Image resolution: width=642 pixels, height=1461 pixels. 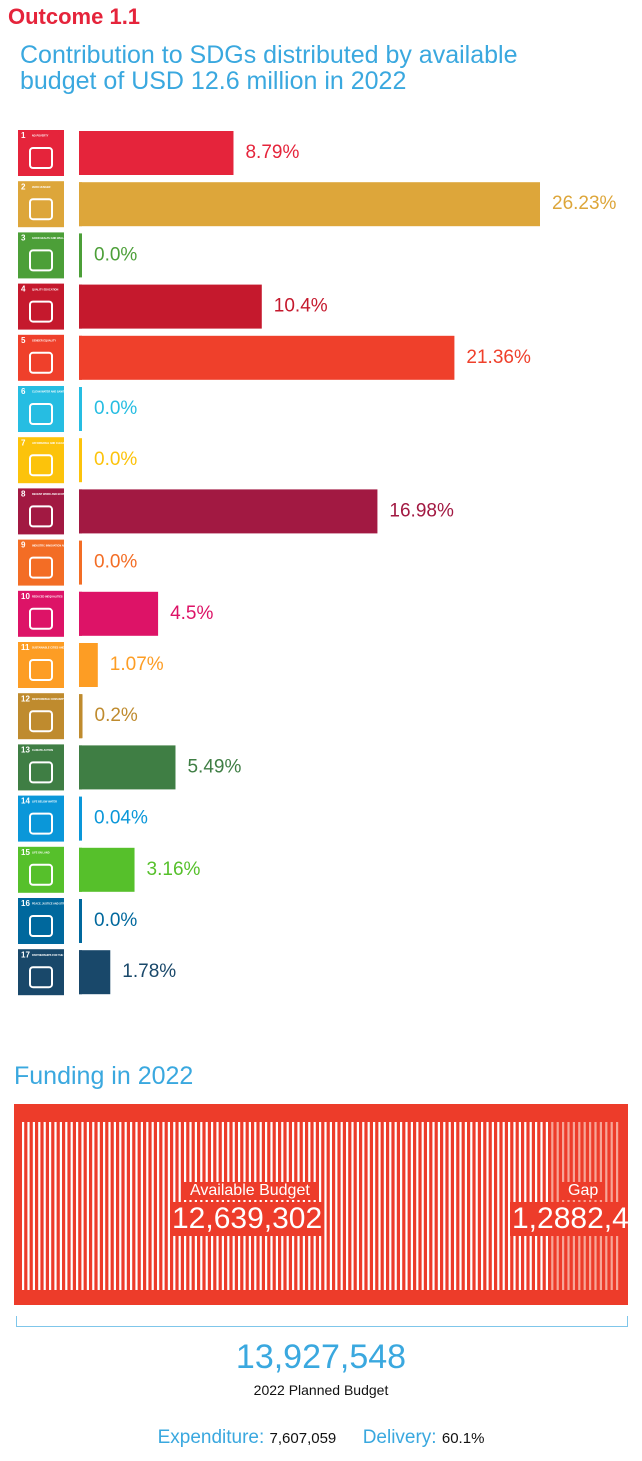 I want to click on delivery-label: Delivery:, so click(x=399, y=1437).